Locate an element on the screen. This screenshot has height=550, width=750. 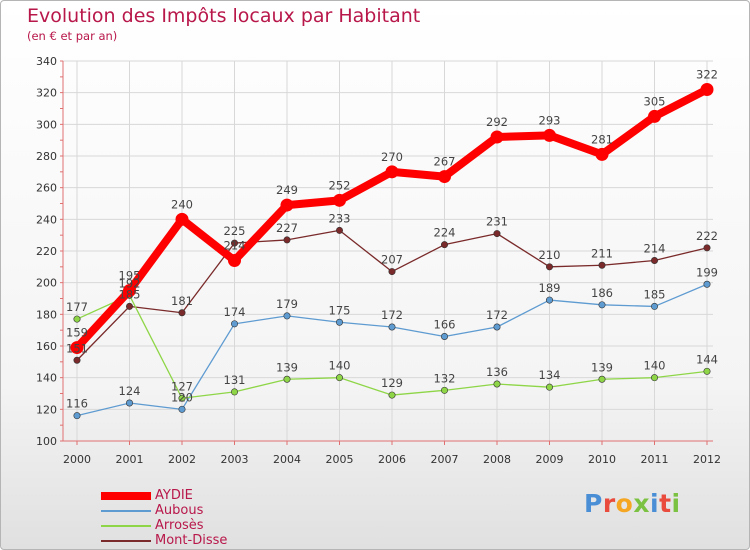
data-label: 189 is located at coordinates (550, 288).